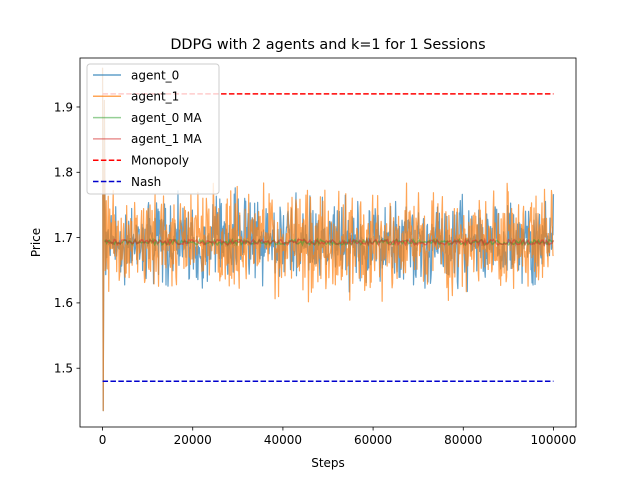 This screenshot has width=640, height=480. Describe the element at coordinates (146, 182) in the screenshot. I see `legend-label: Nash` at that location.